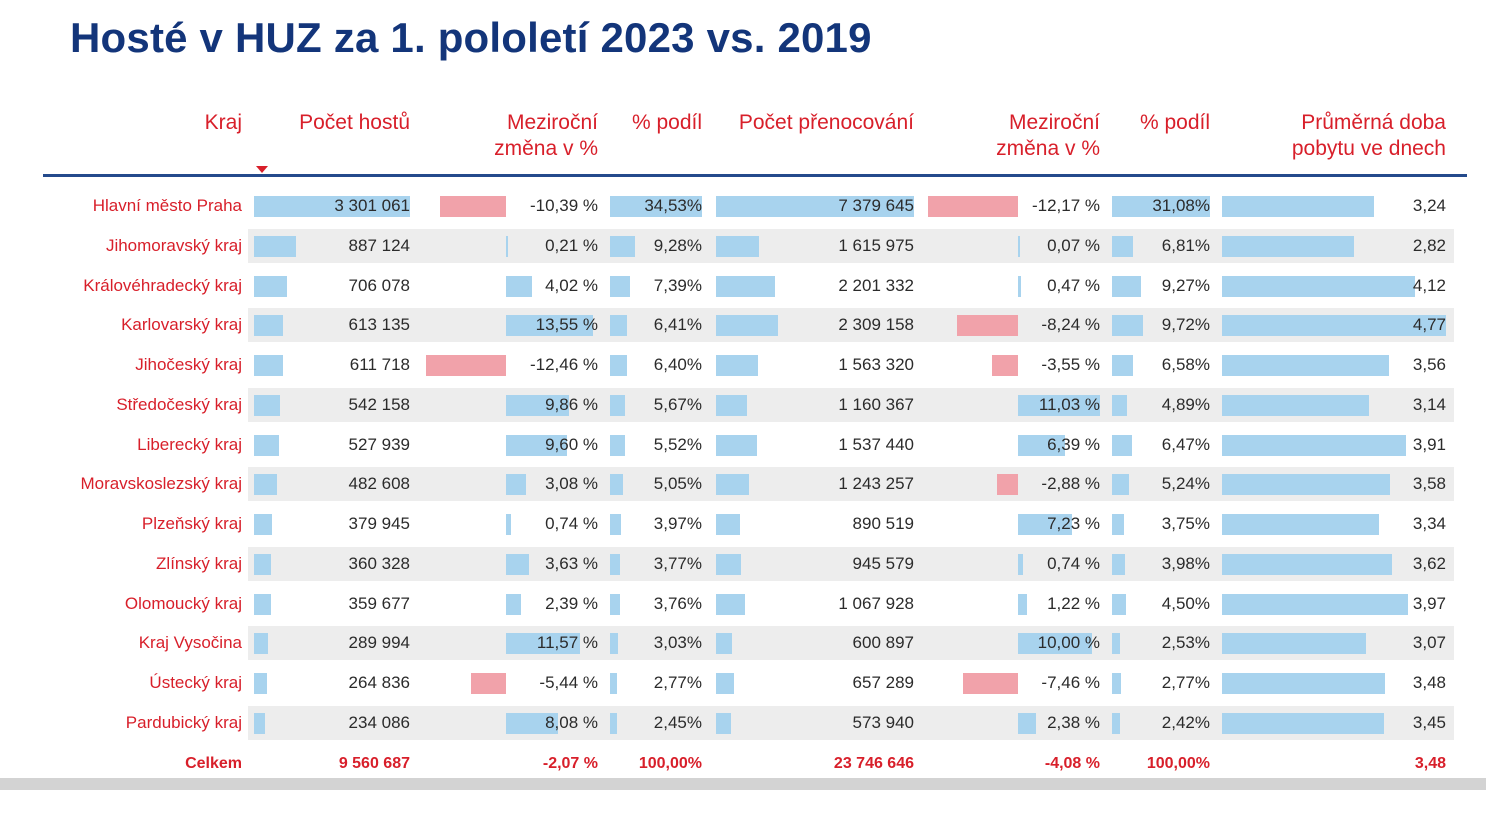  Describe the element at coordinates (1429, 563) in the screenshot. I see `avg-stay-value: 3,62` at that location.